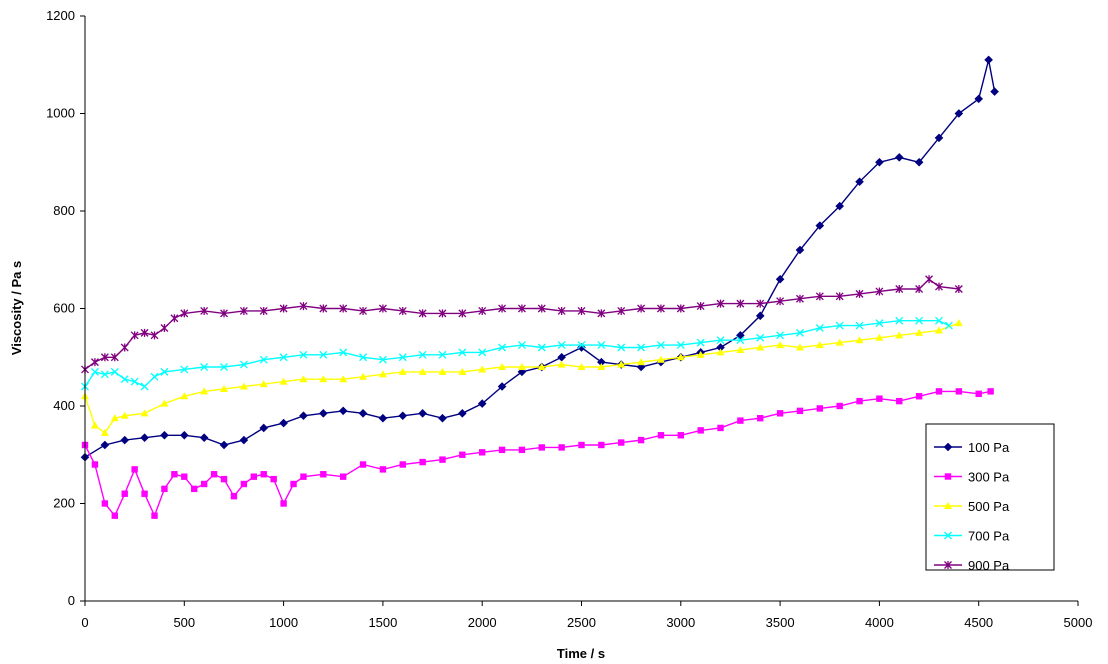  What do you see at coordinates (84, 622) in the screenshot?
I see `x-tick-label: 0` at bounding box center [84, 622].